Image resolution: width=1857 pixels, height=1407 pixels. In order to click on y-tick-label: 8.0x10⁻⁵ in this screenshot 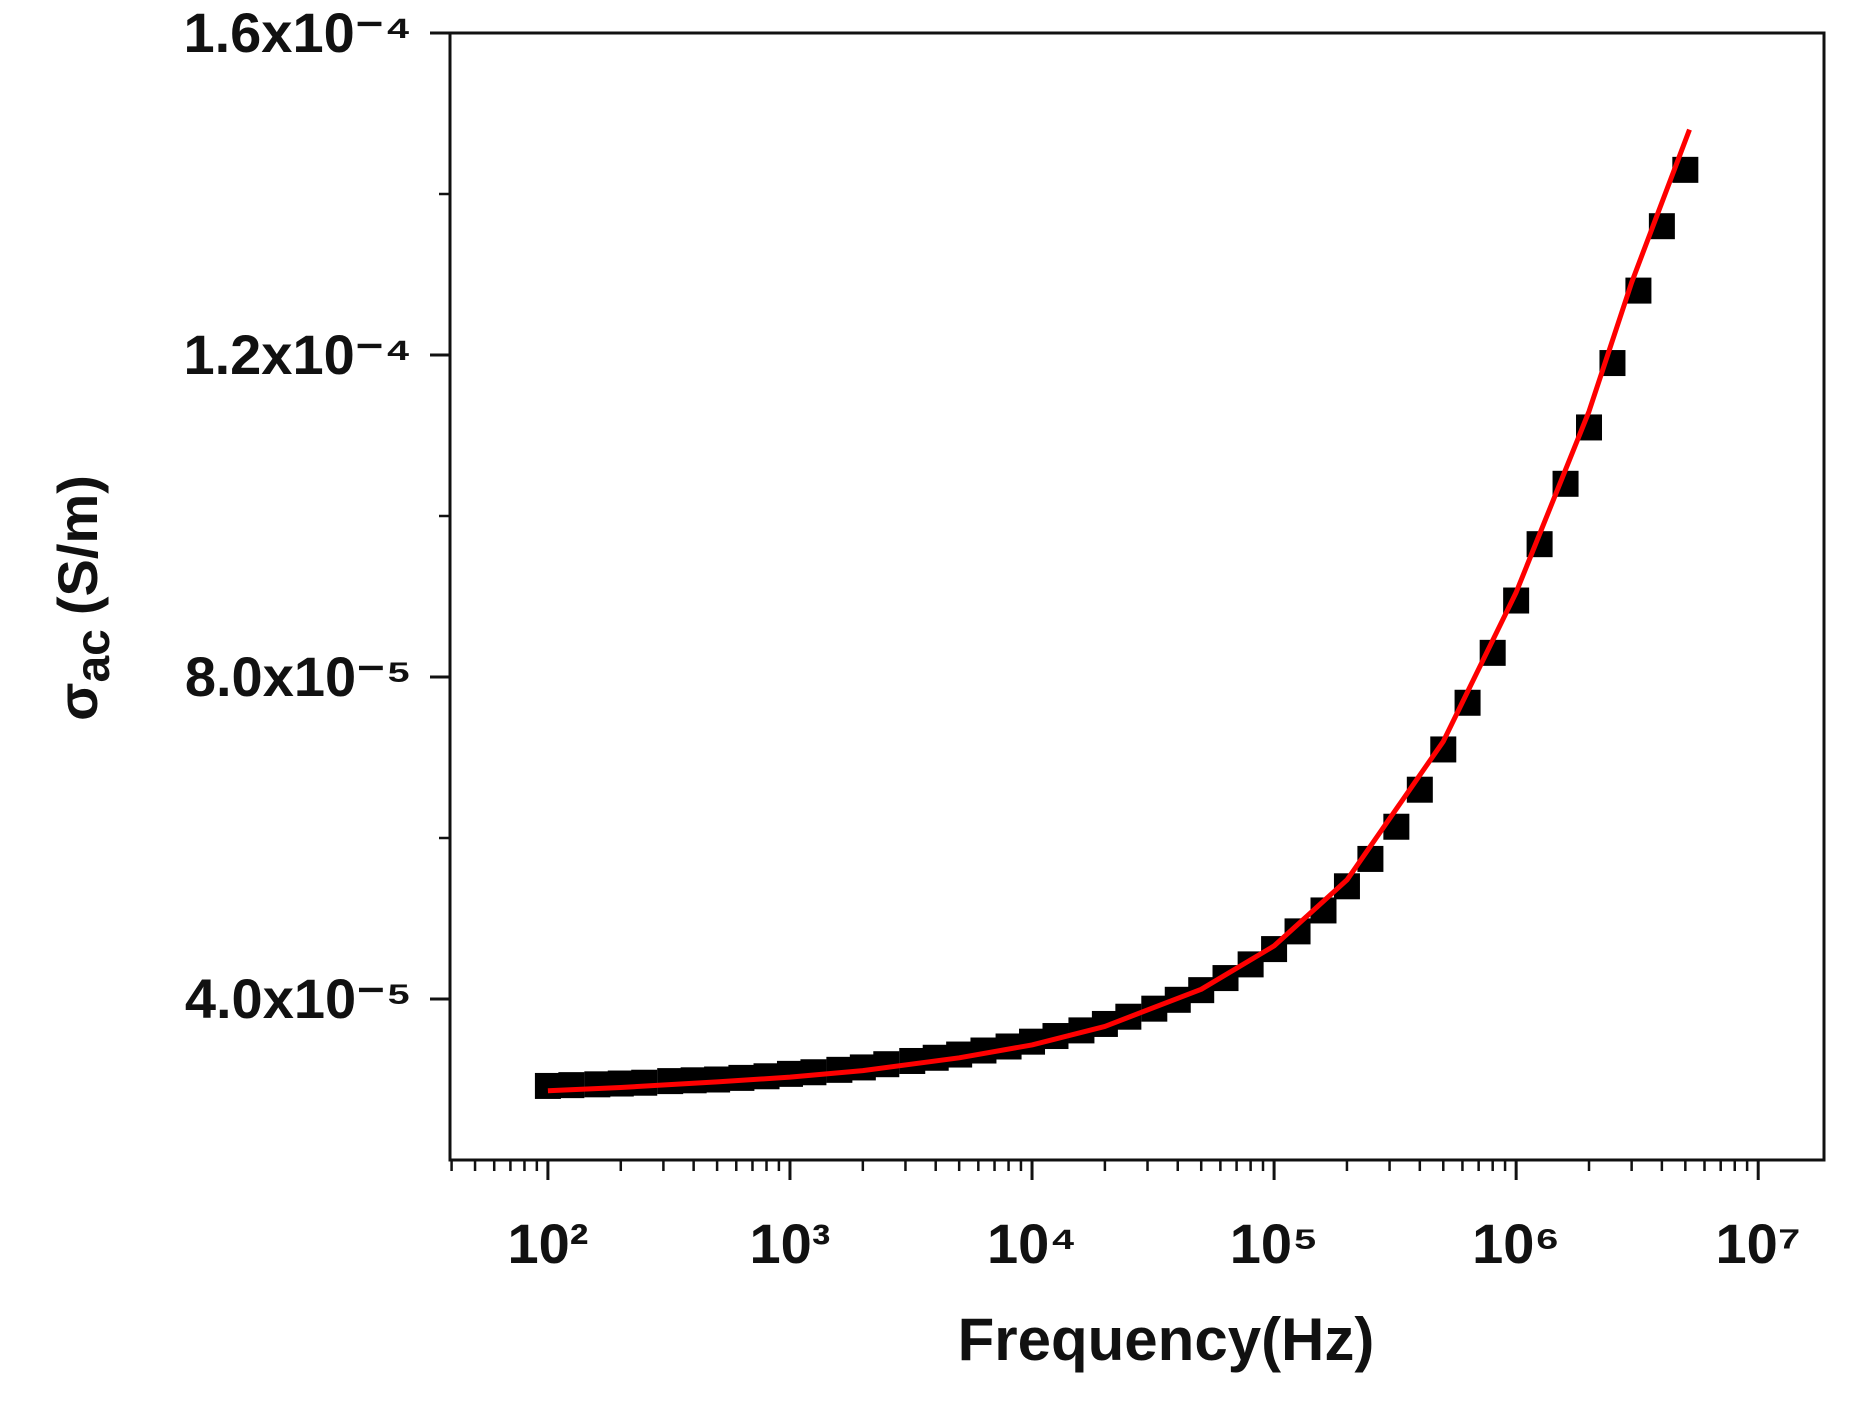, I will do `click(298, 676)`.